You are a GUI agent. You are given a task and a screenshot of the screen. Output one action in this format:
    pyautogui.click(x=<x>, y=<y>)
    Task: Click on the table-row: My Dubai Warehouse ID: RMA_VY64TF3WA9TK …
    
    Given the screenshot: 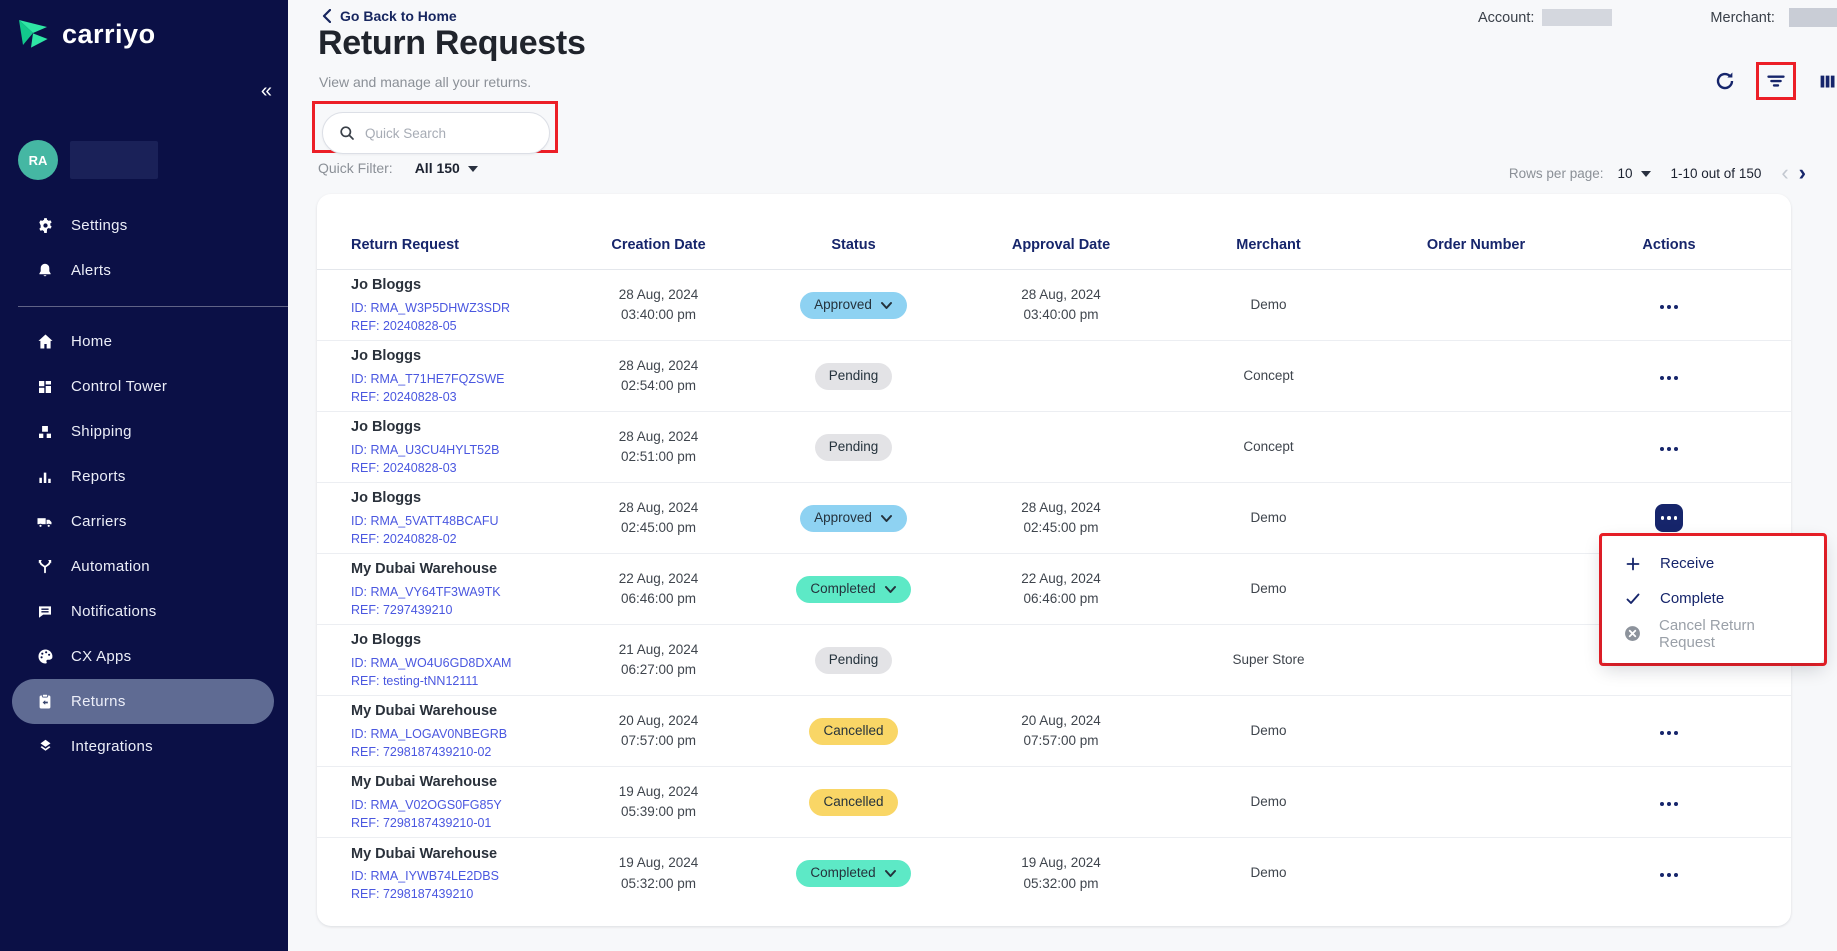 What is the action you would take?
    pyautogui.click(x=1054, y=589)
    